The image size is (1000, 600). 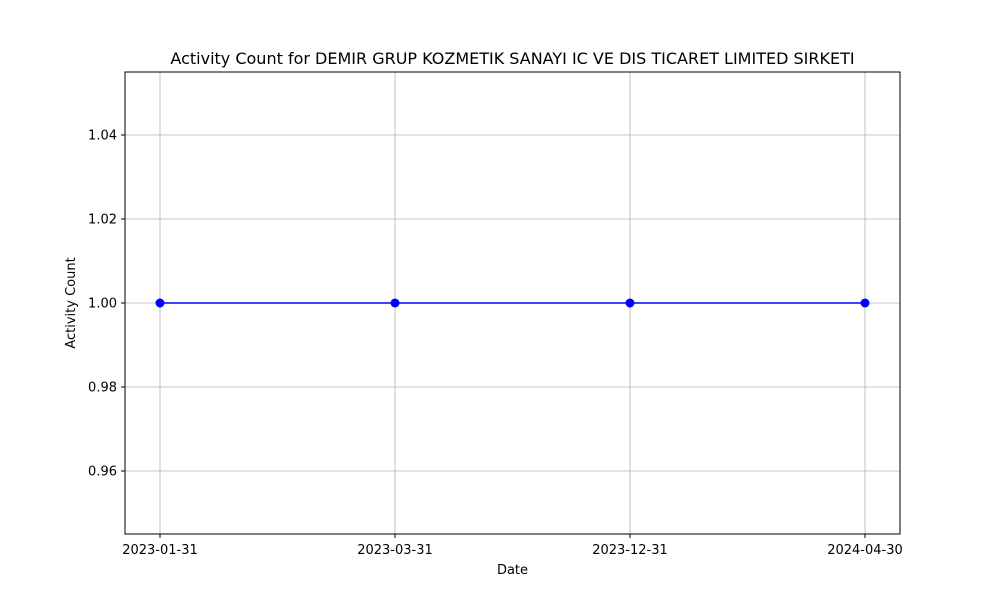 What do you see at coordinates (102, 472) in the screenshot?
I see `y-tick-label: 0.96` at bounding box center [102, 472].